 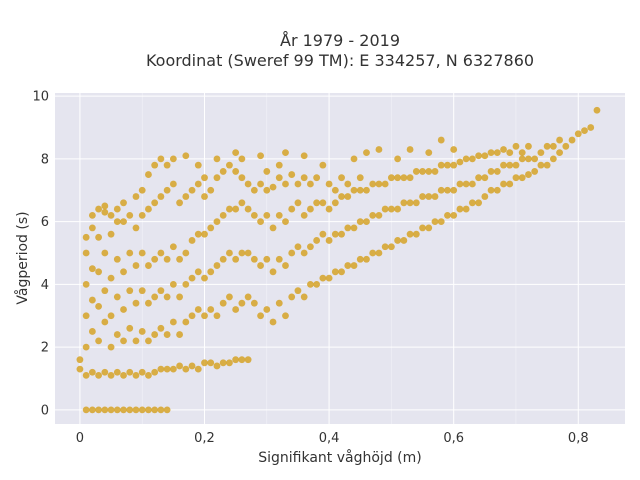 I want to click on x-tick-label: 0,4, so click(x=329, y=438).